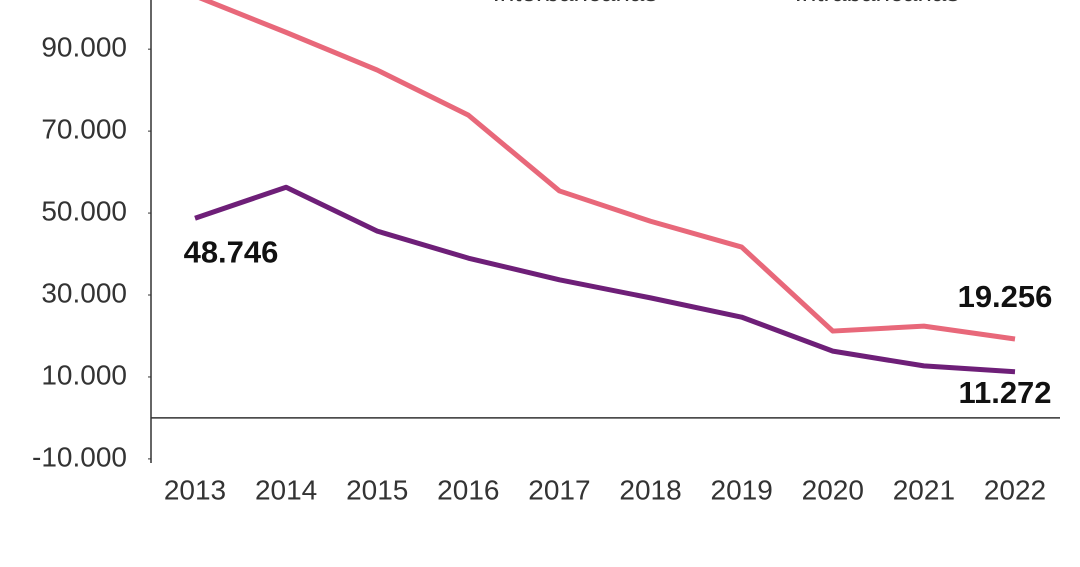 The height and width of the screenshot is (567, 1080). Describe the element at coordinates (468, 489) in the screenshot. I see `x-tick-label: 2016` at that location.